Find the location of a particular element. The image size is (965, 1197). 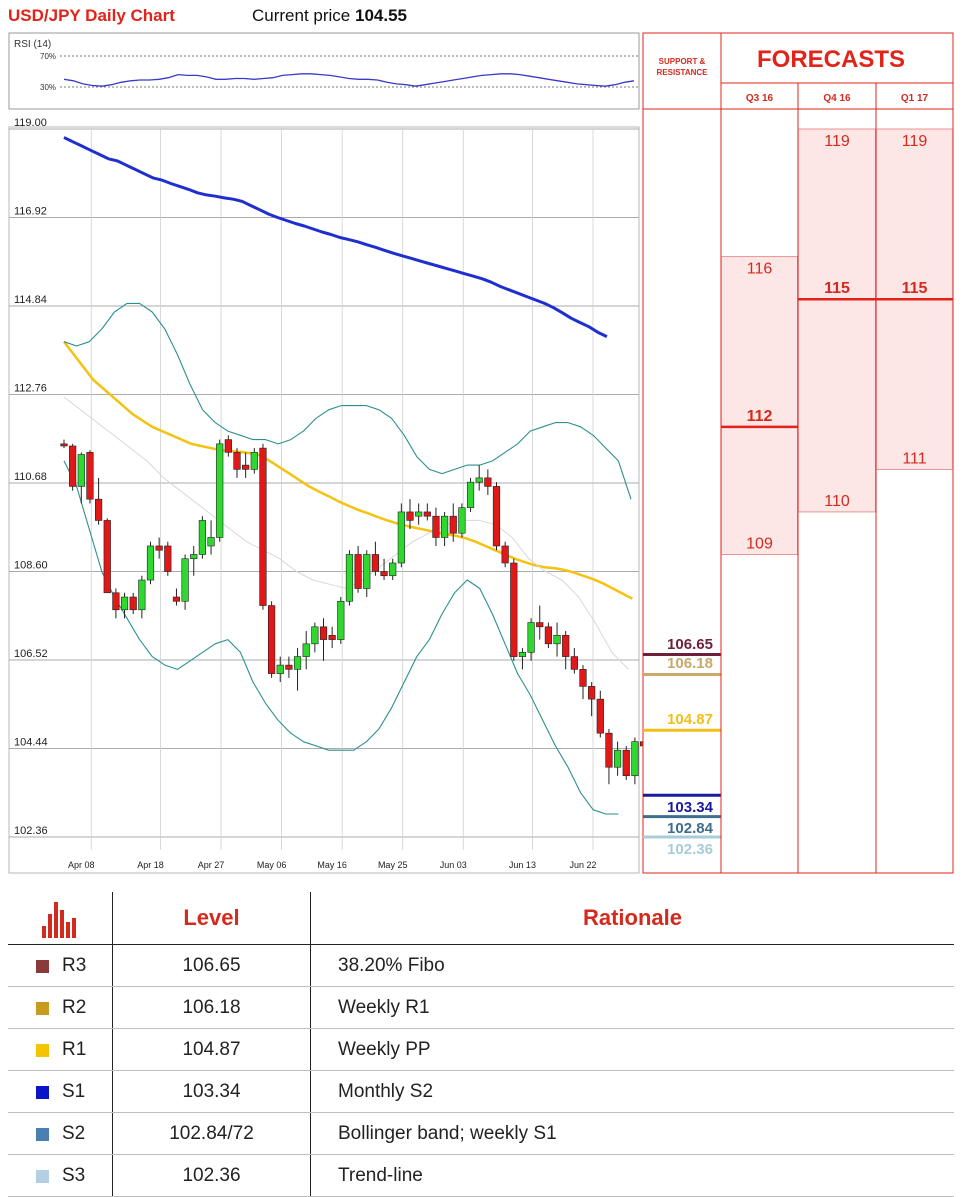

bar-chart-icon is located at coordinates (59, 920).